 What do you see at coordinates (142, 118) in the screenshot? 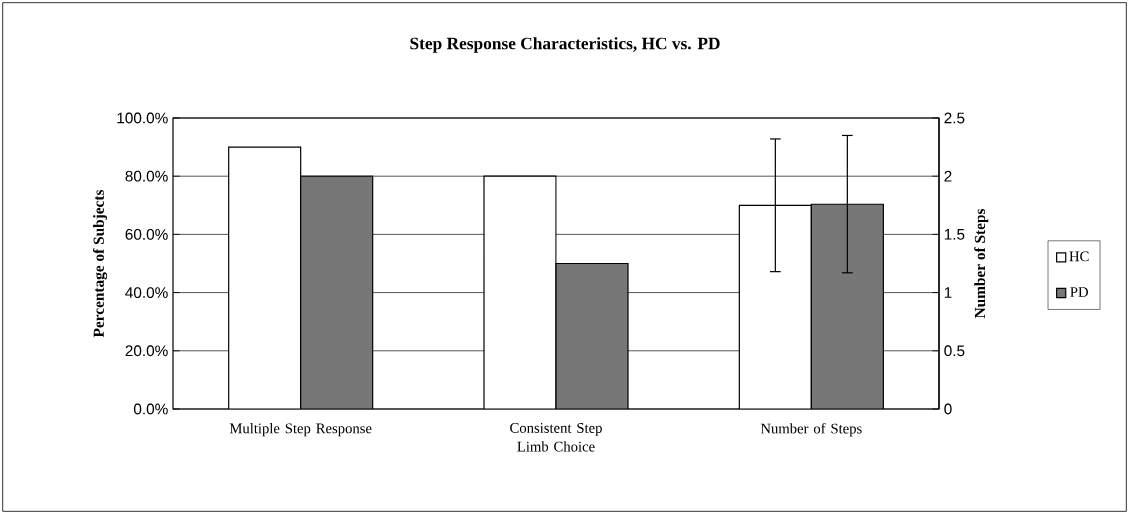
I see `y-tick-label: 100.0%` at bounding box center [142, 118].